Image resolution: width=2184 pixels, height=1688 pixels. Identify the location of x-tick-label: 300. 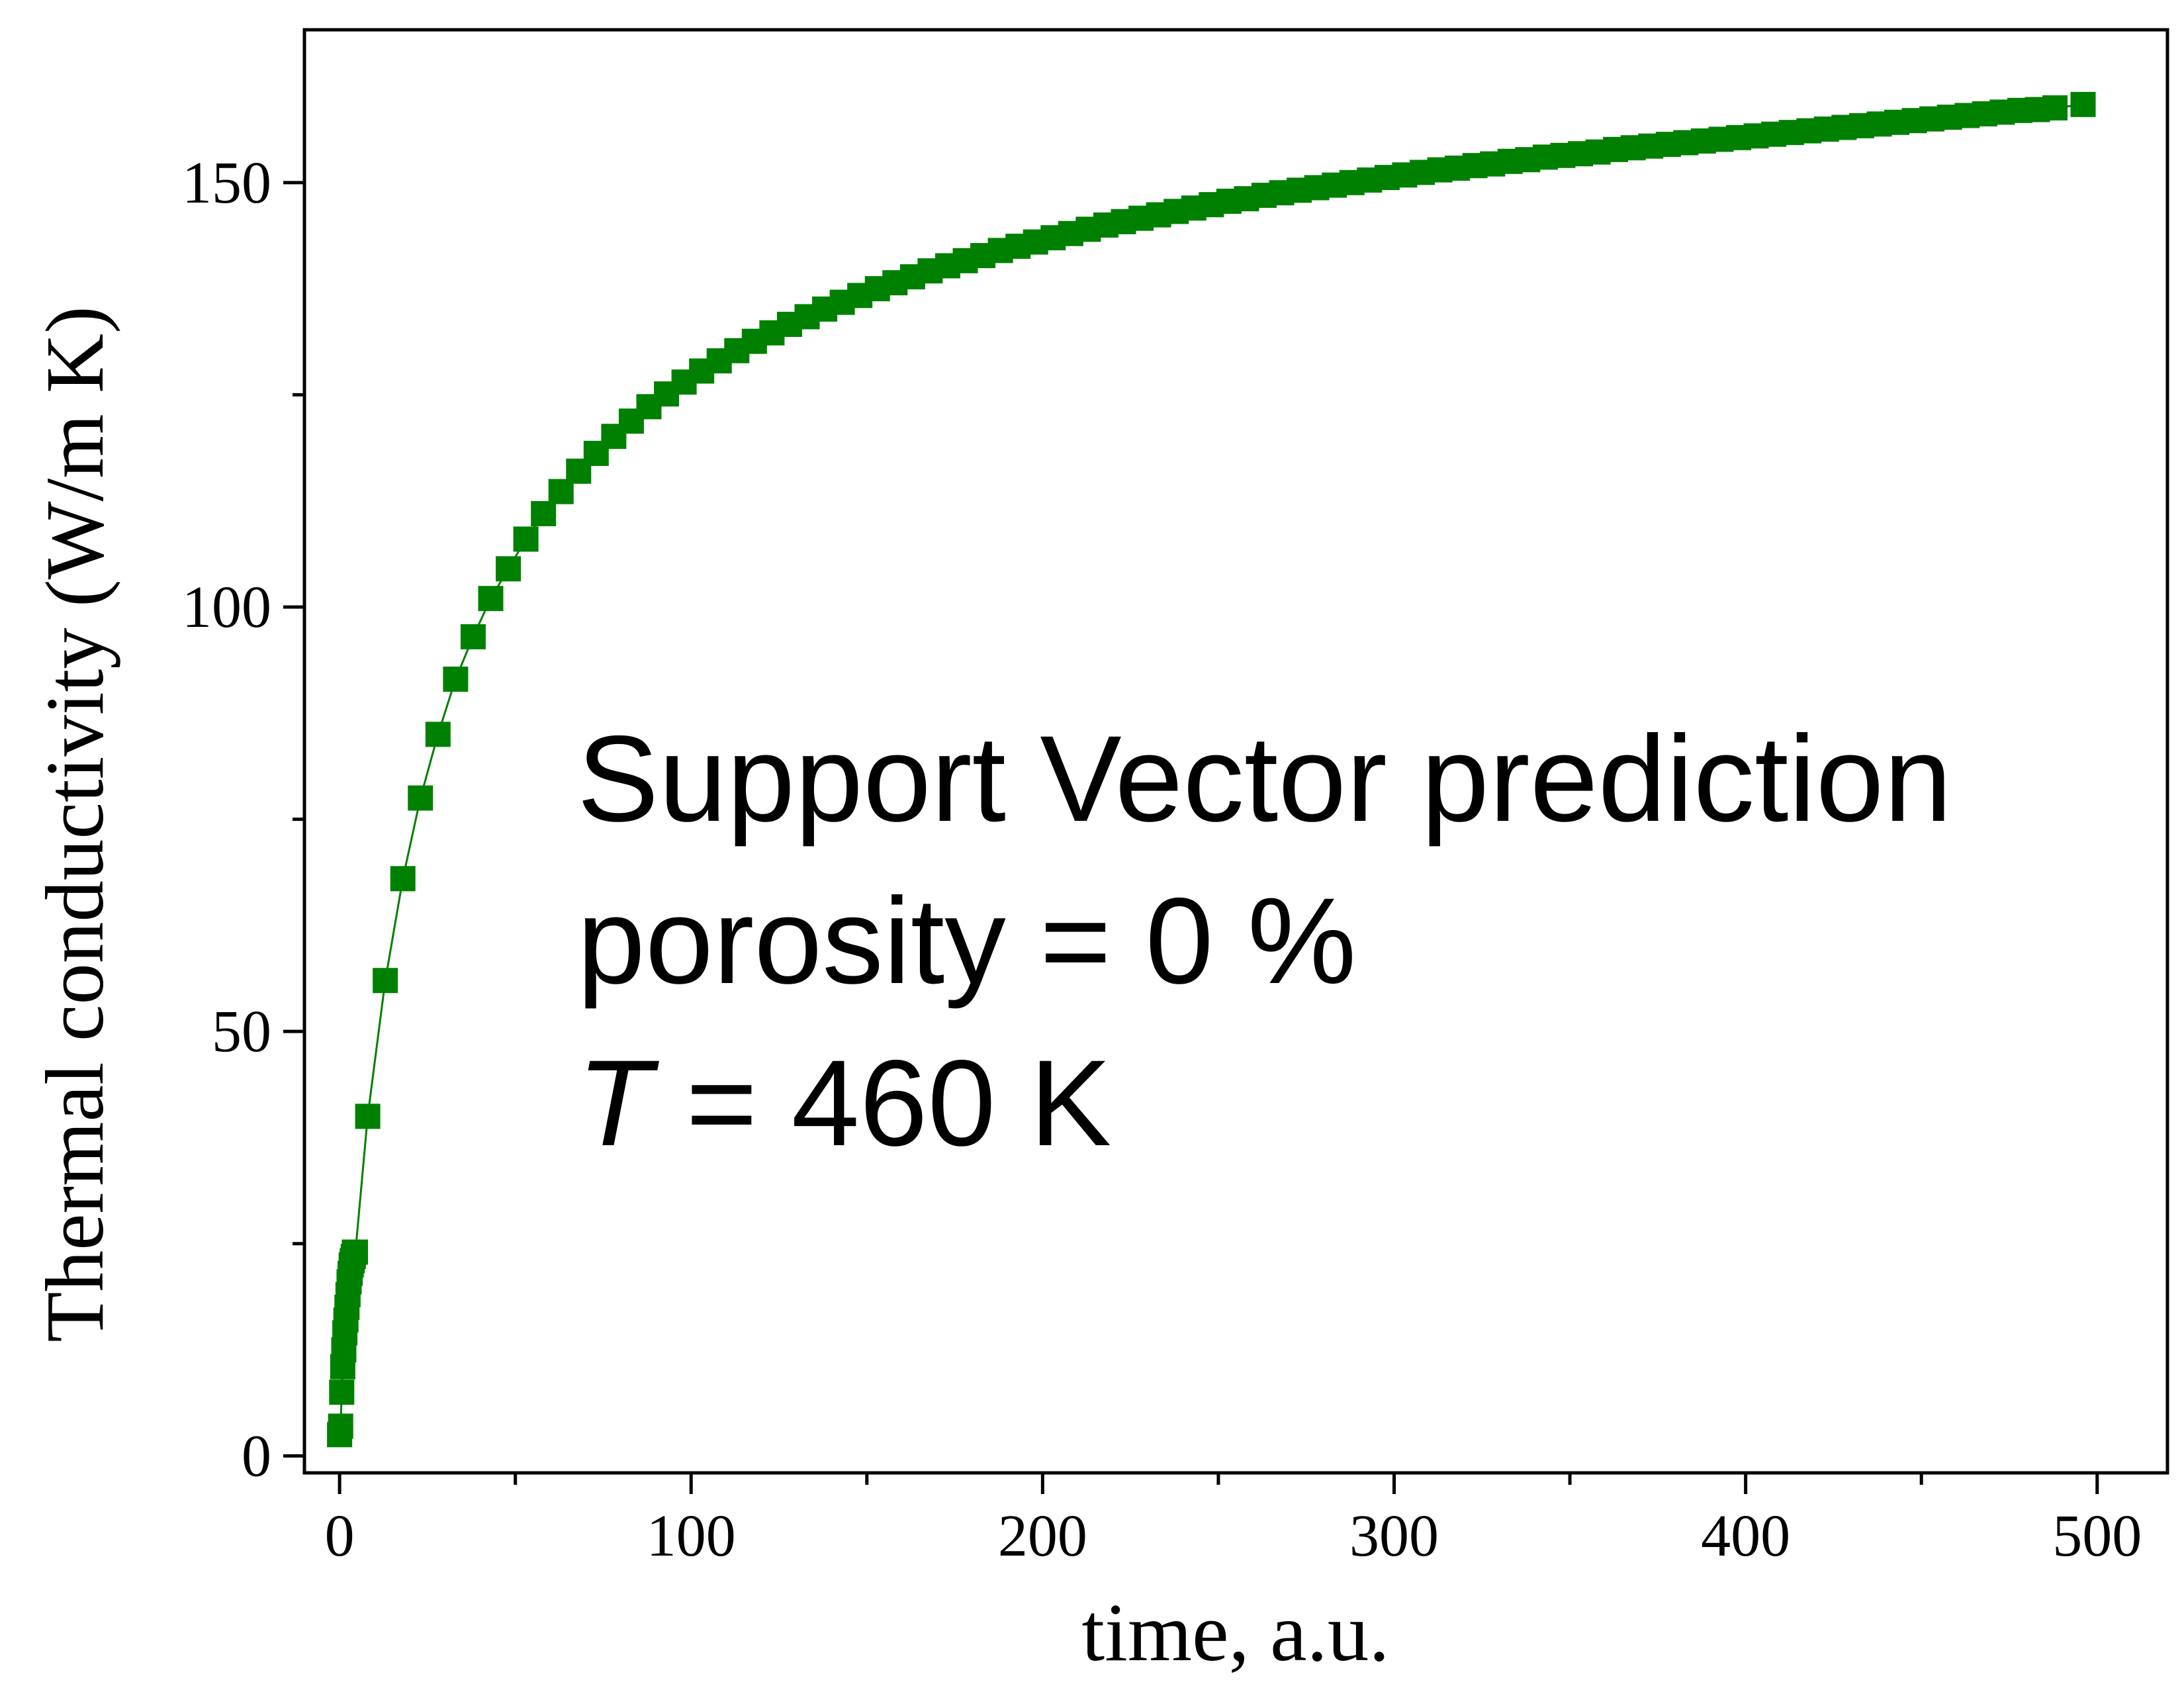
(1394, 1536).